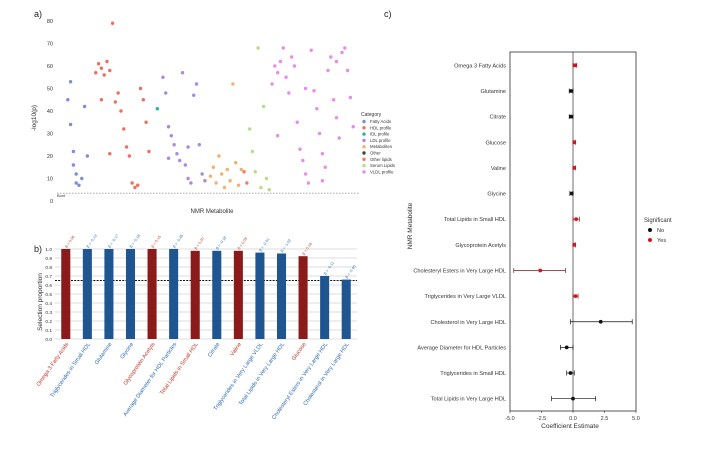  I want to click on forest-x-tick-label: -5.0, so click(509, 419).